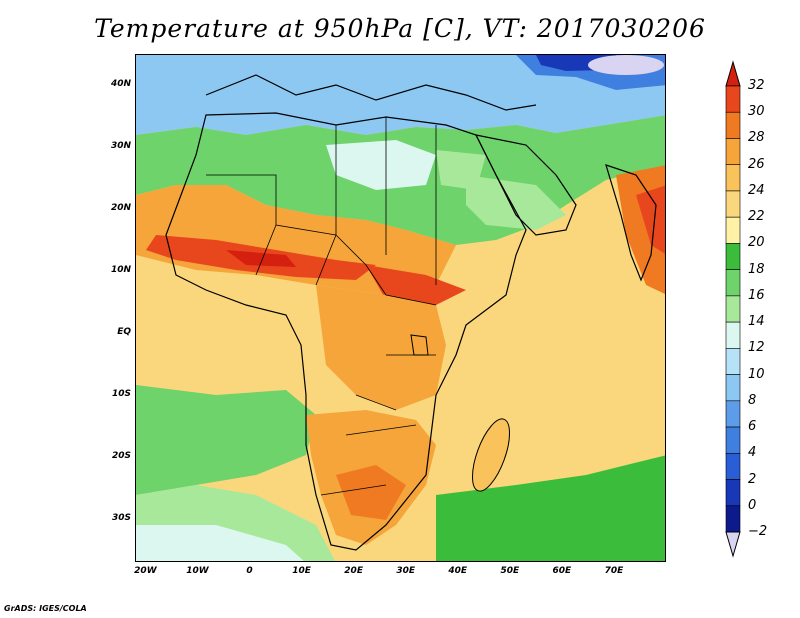 Image resolution: width=800 pixels, height=618 pixels. I want to click on colorbar-tick-label: 18, so click(756, 269).